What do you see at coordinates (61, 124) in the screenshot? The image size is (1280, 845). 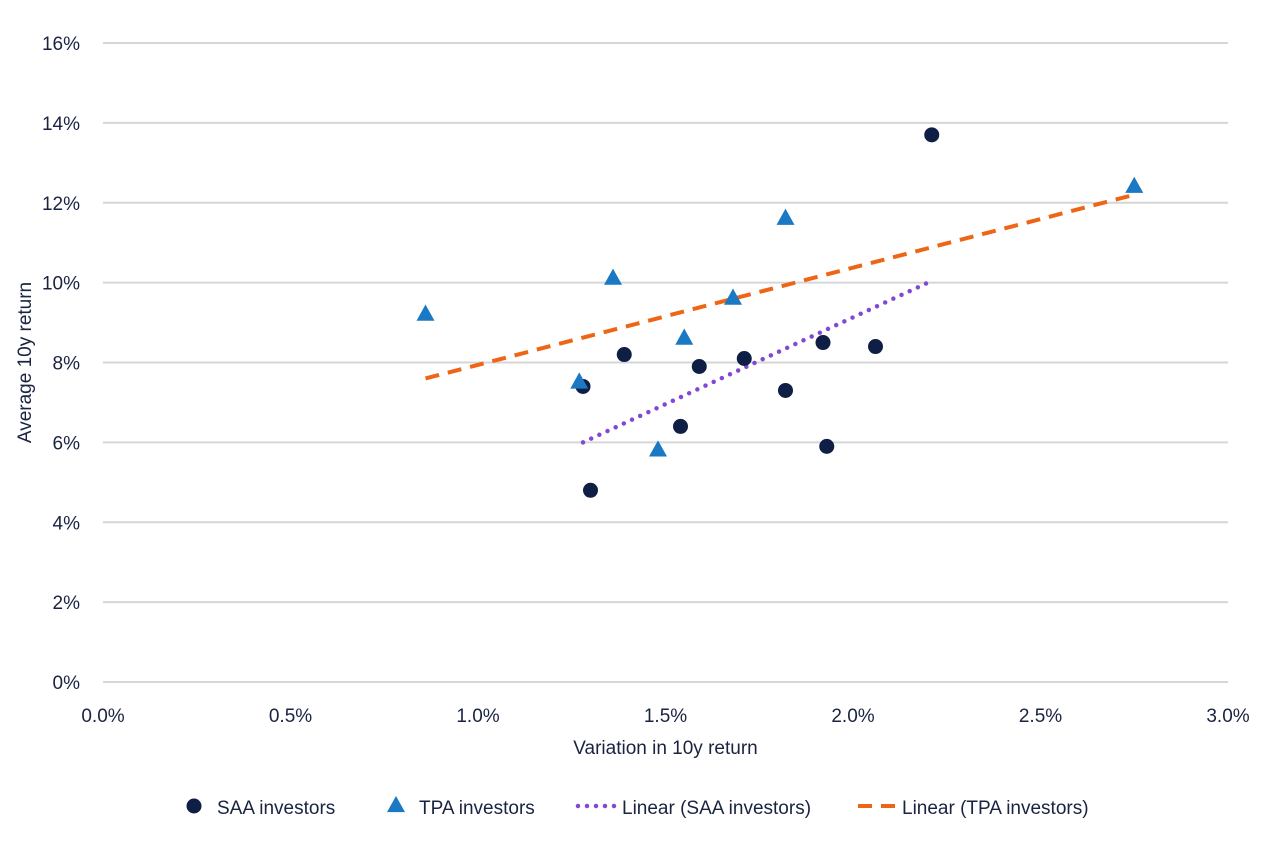 I see `y-tick-label: 14%` at bounding box center [61, 124].